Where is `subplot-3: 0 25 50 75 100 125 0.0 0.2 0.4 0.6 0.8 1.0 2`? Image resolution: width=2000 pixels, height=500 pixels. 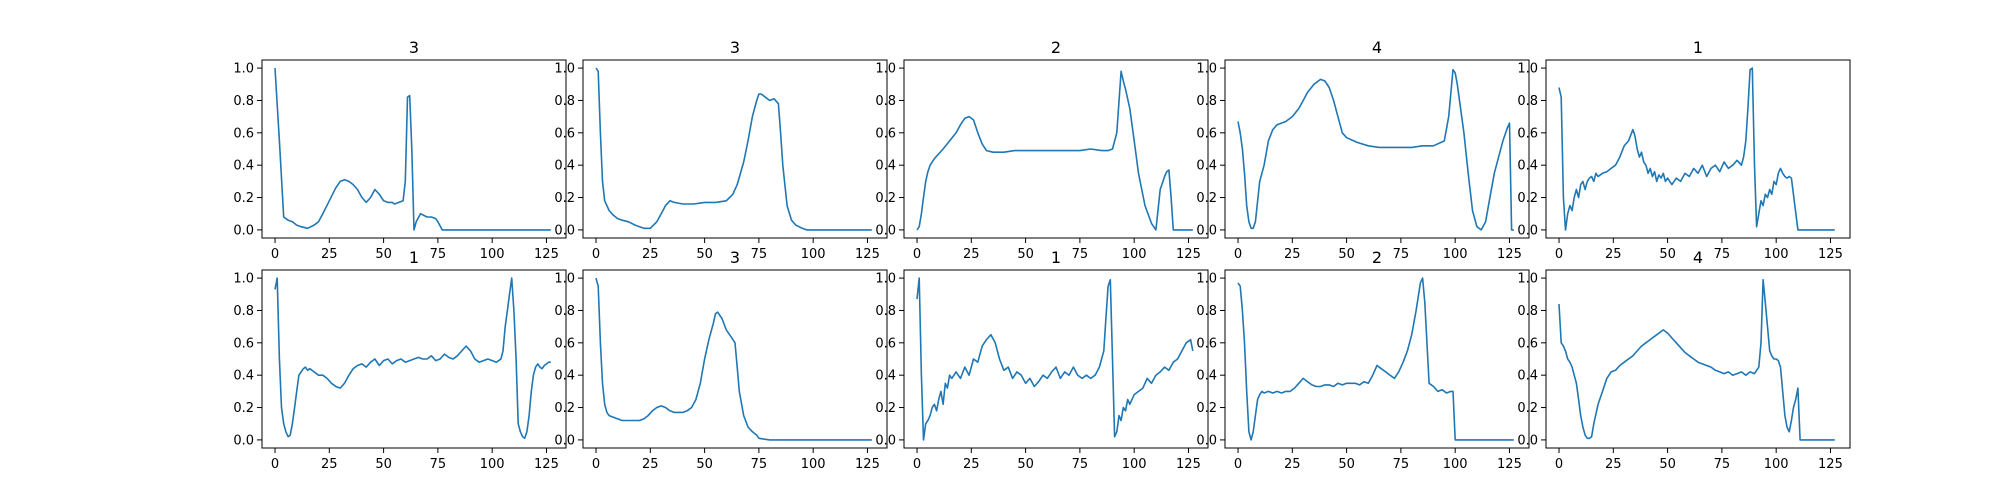
subplot-3: 0 25 50 75 100 125 0.0 0.2 0.4 0.6 0.8 1.0 2 is located at coordinates (1042, 150).